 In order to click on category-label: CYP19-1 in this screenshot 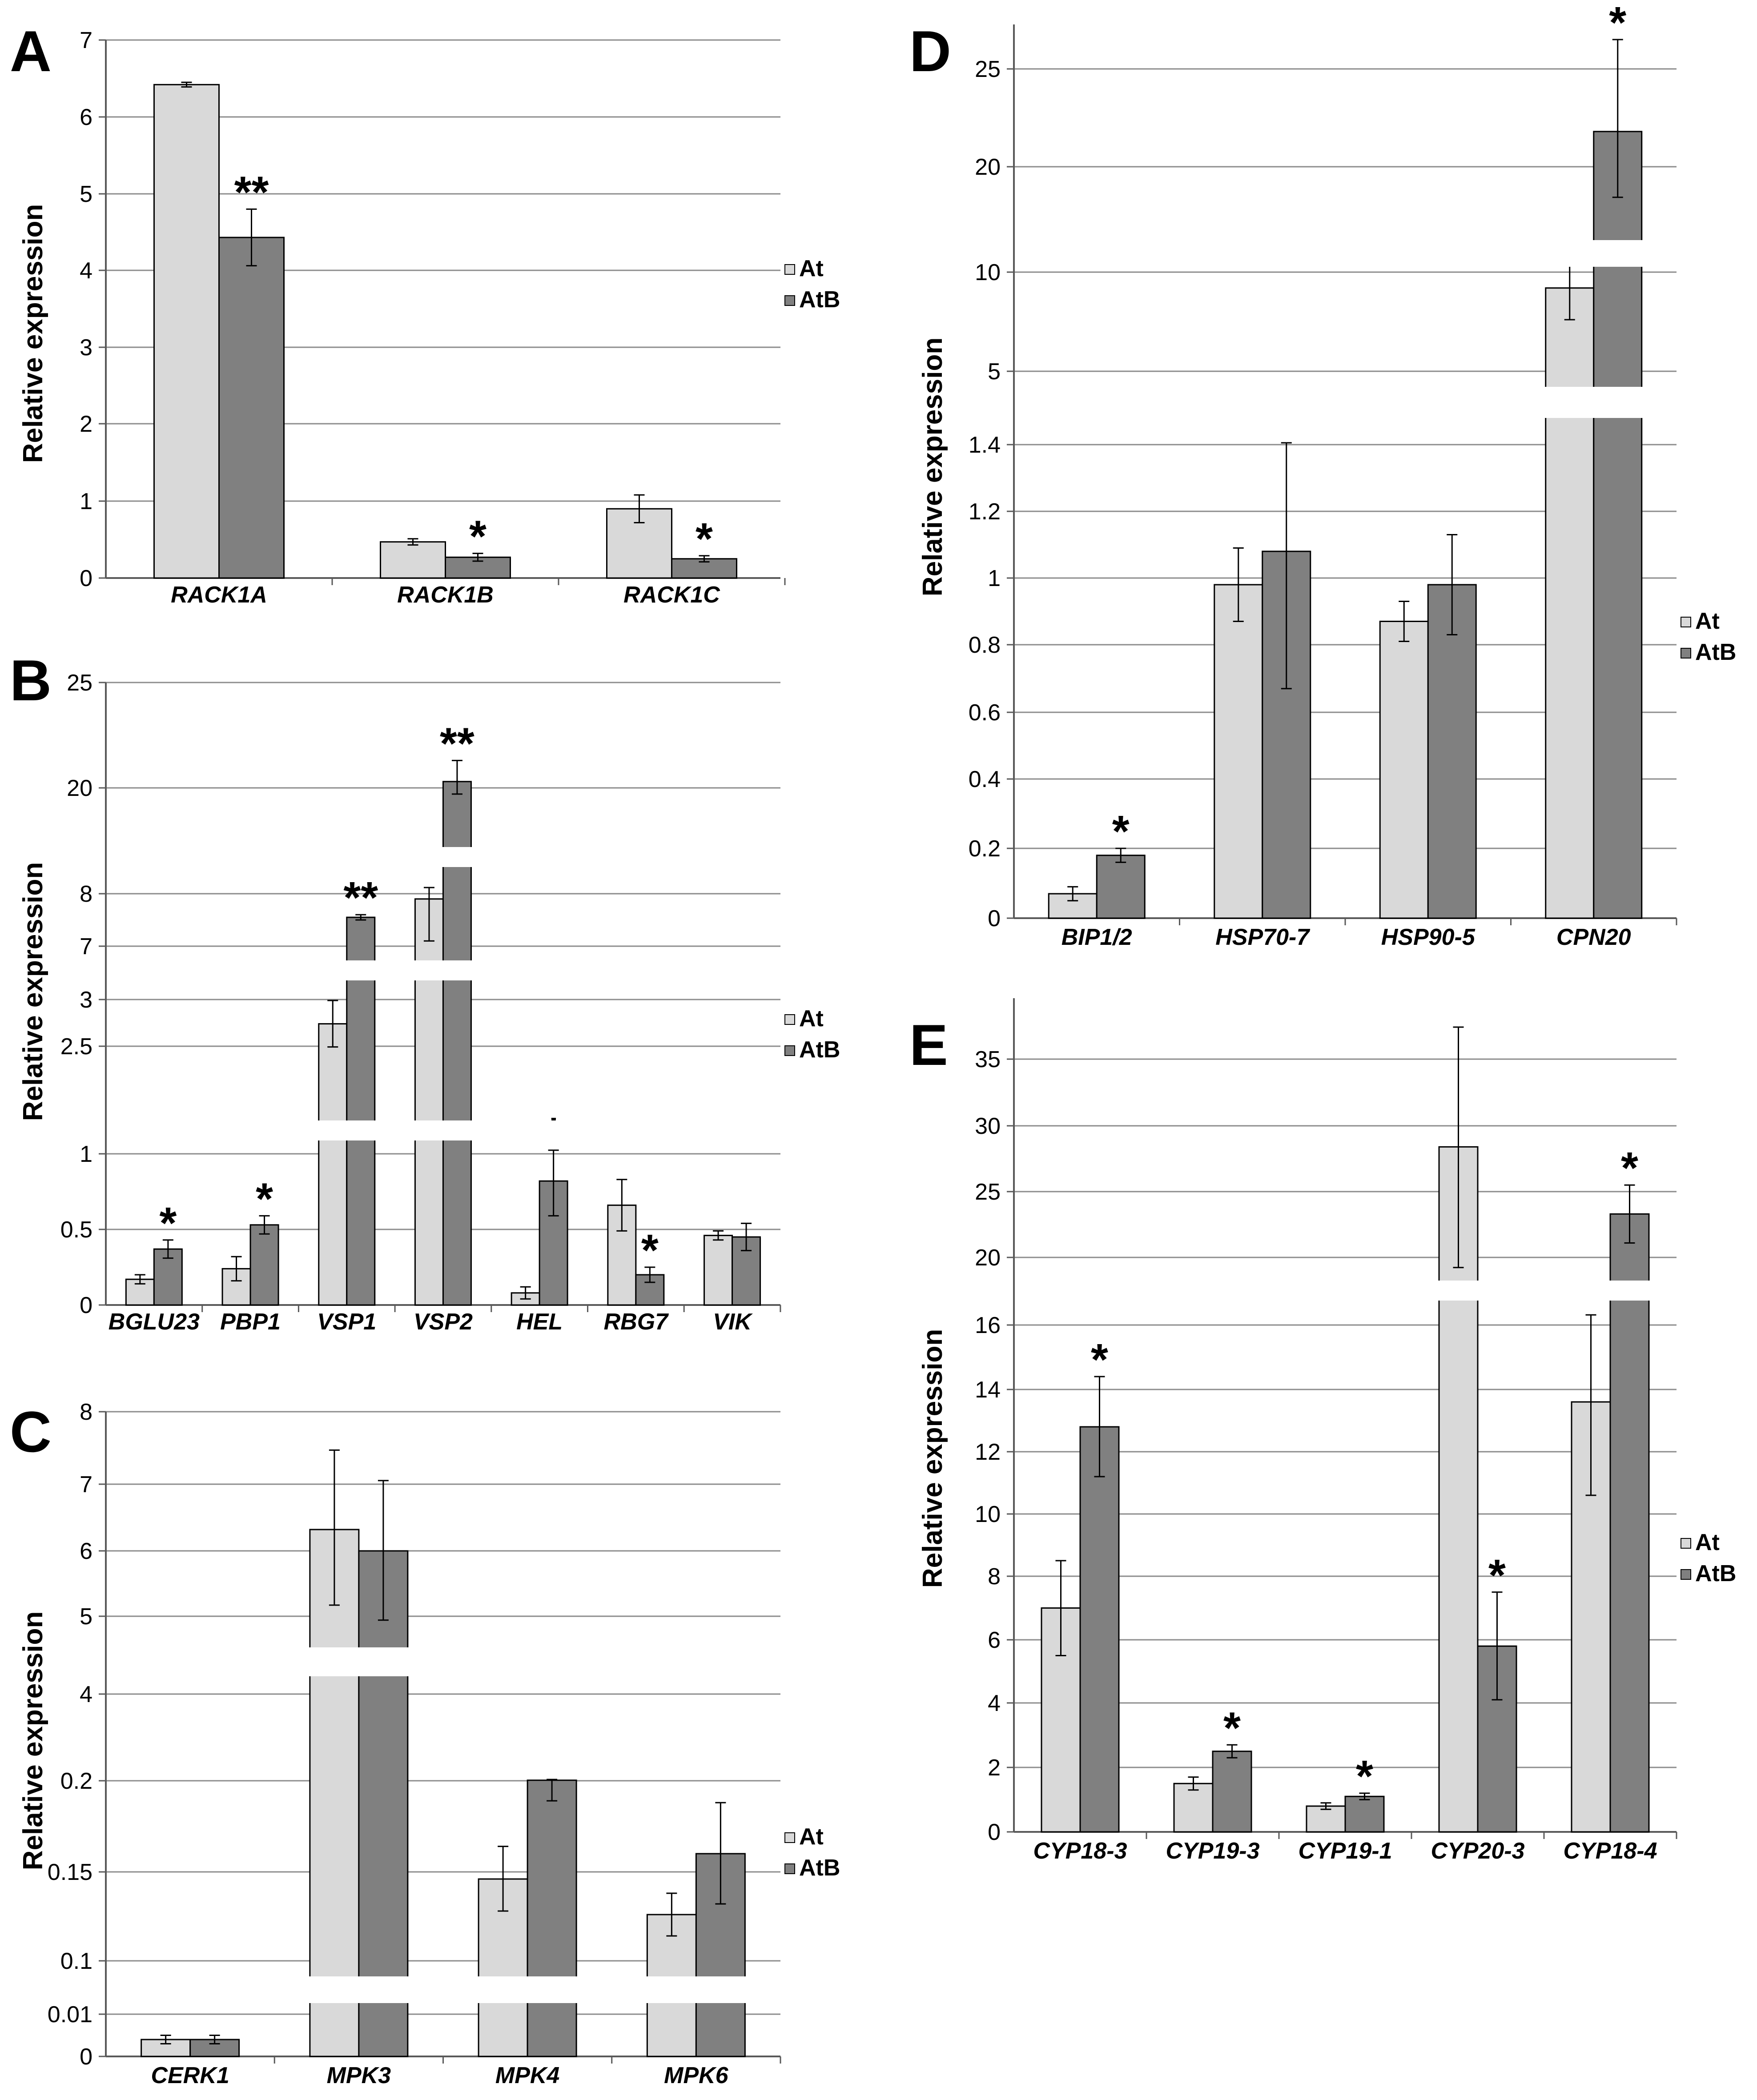, I will do `click(1345, 1851)`.